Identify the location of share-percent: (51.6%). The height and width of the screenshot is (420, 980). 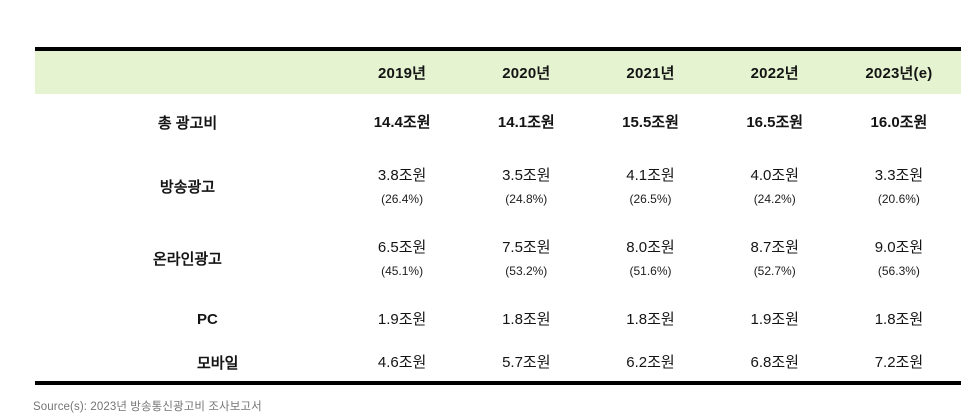
(650, 271).